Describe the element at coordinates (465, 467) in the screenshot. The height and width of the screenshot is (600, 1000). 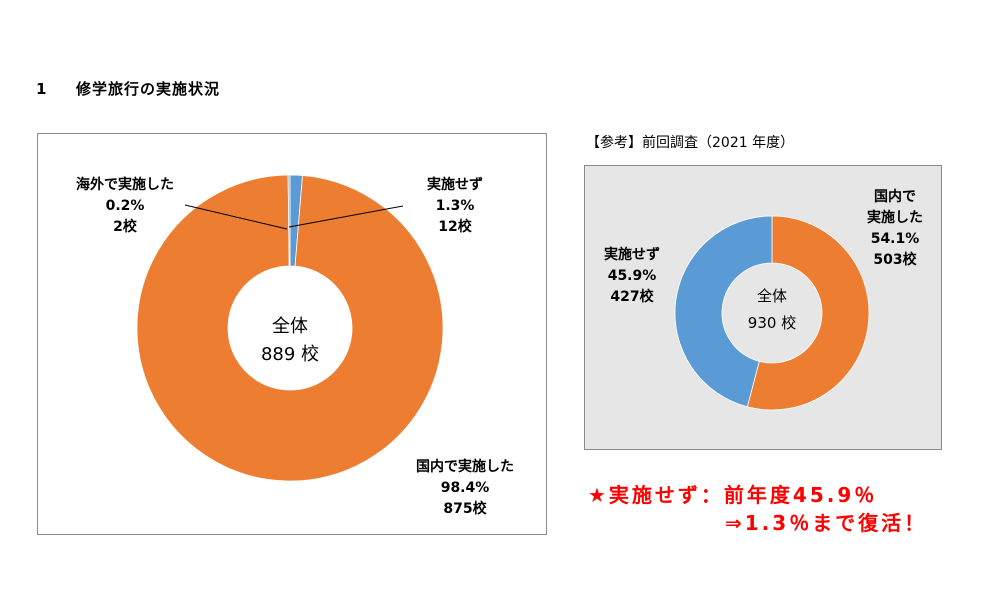
I see `label-domestic-name: 国内で実施した` at that location.